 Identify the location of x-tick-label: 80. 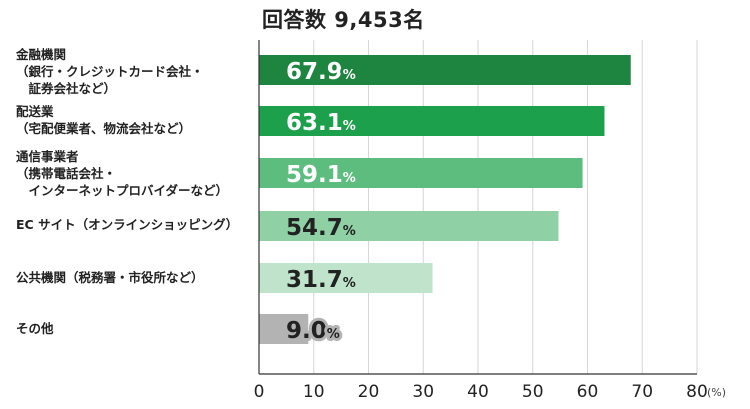
(697, 392).